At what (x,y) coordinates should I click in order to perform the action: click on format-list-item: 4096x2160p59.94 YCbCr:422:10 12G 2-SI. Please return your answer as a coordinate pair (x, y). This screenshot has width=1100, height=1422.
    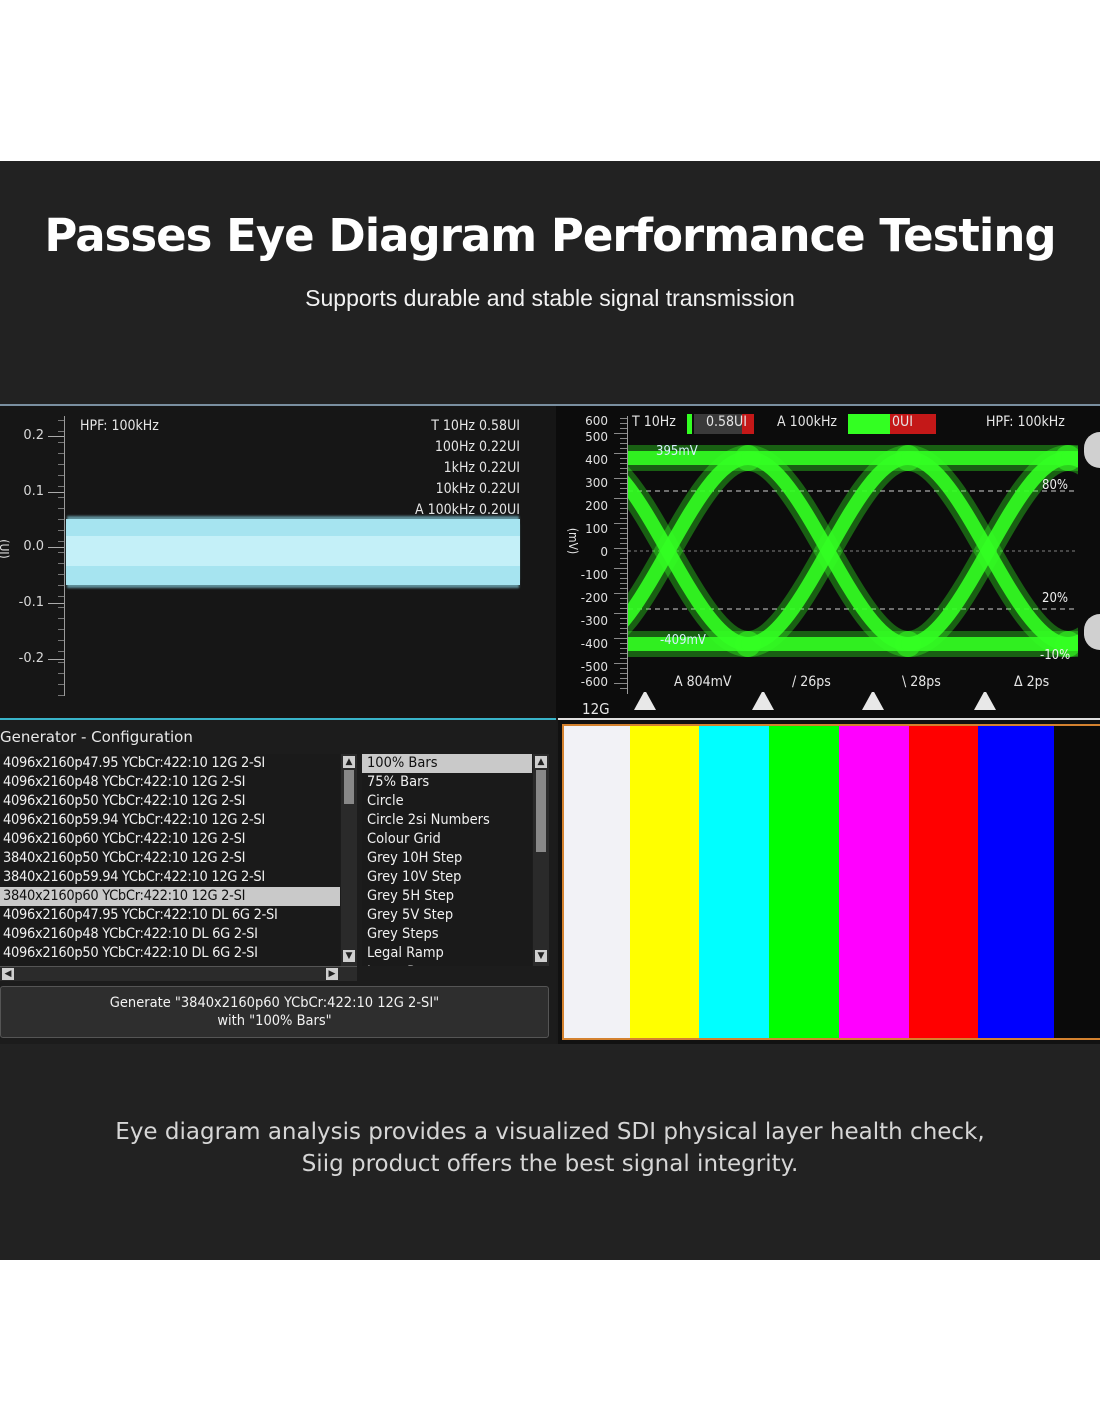
    Looking at the image, I should click on (134, 820).